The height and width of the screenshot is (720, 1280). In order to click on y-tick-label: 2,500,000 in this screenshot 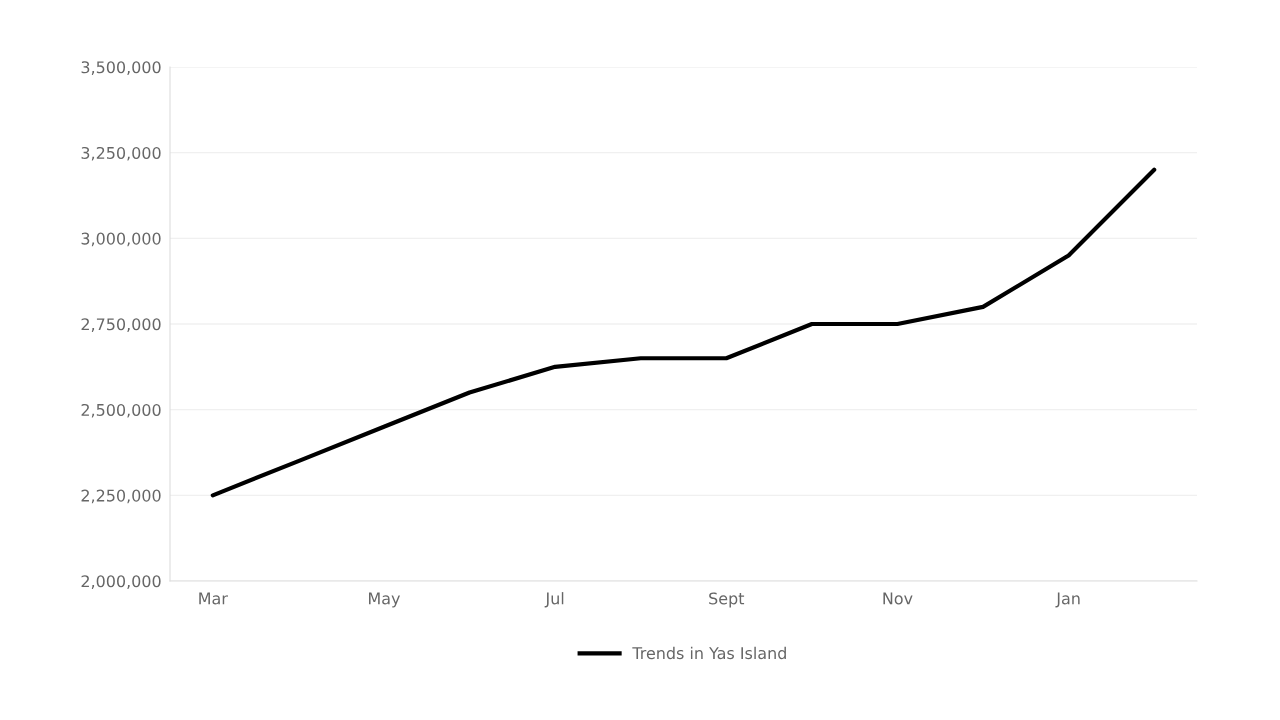, I will do `click(121, 410)`.